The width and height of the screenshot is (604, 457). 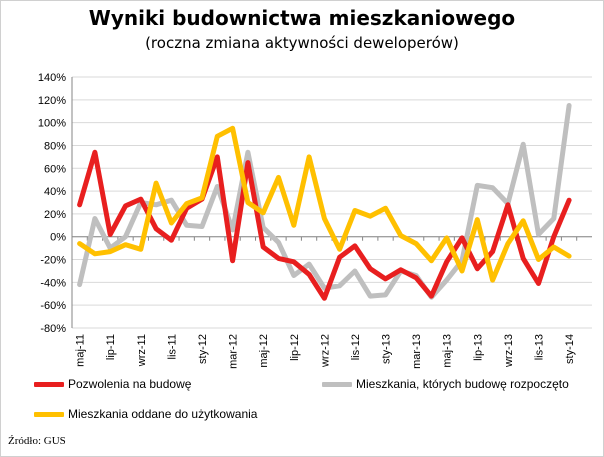 What do you see at coordinates (539, 347) in the screenshot?
I see `x-tick-label: lis-13` at bounding box center [539, 347].